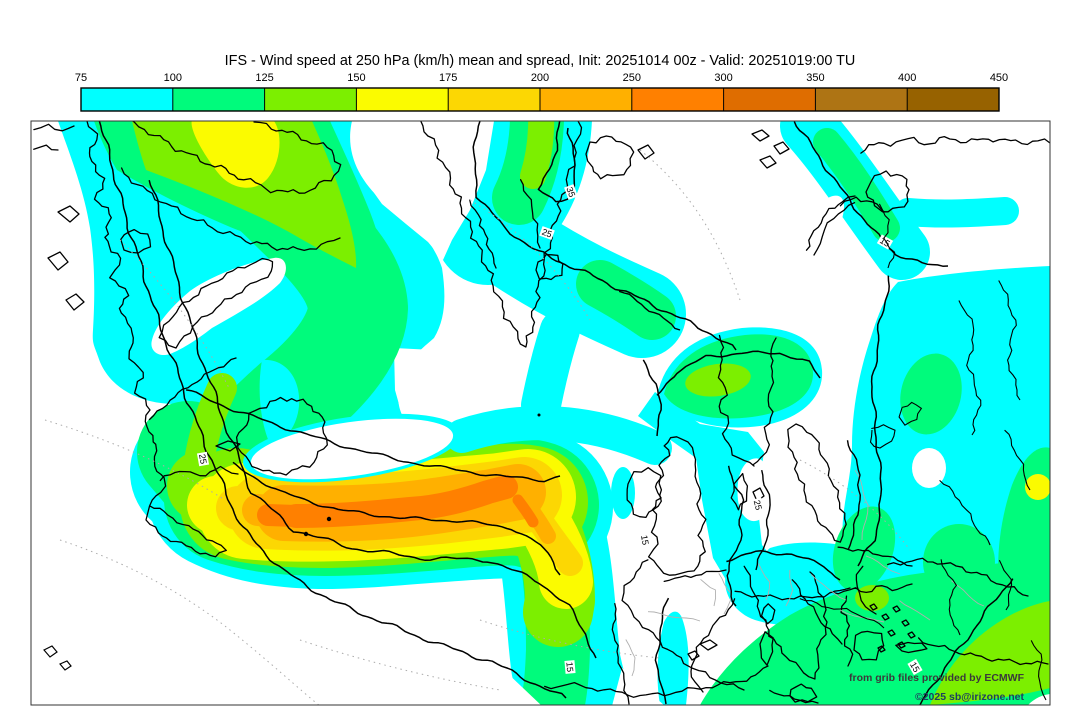  Describe the element at coordinates (448, 78) in the screenshot. I see `svg-text: 175` at that location.